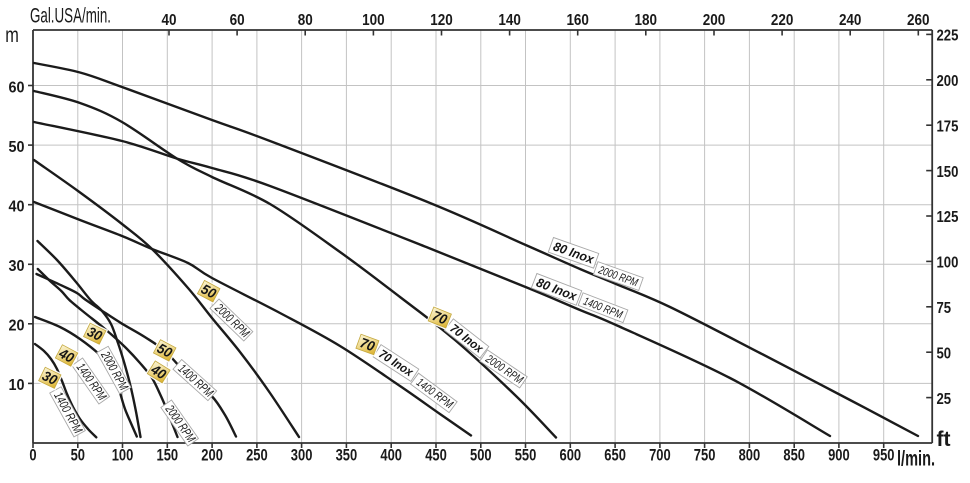 The width and height of the screenshot is (970, 483). Describe the element at coordinates (782, 20) in the screenshot. I see `svg-text: 220` at that location.